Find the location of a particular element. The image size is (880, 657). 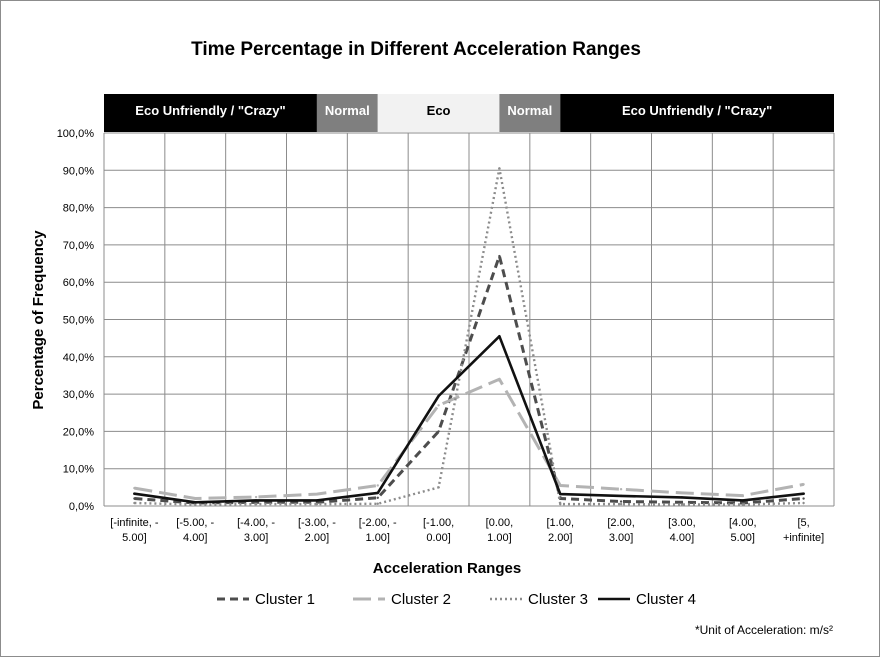

legend-label: Cluster 1 is located at coordinates (285, 599).